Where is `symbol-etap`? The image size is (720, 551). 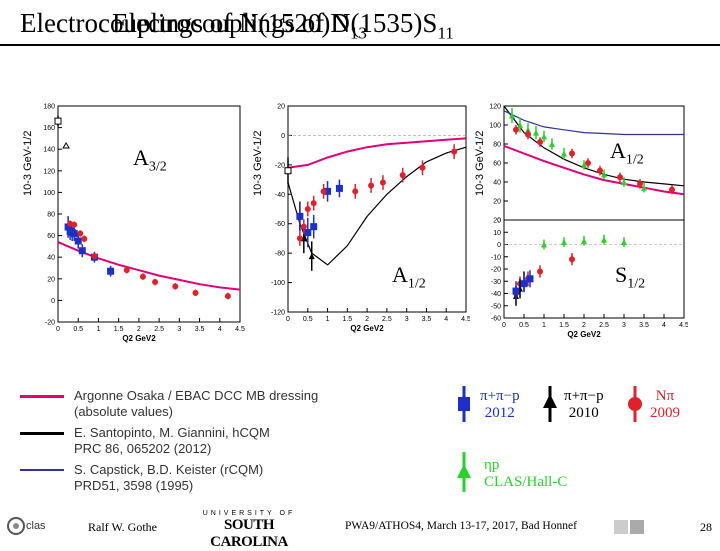 symbol-etap is located at coordinates (464, 472).